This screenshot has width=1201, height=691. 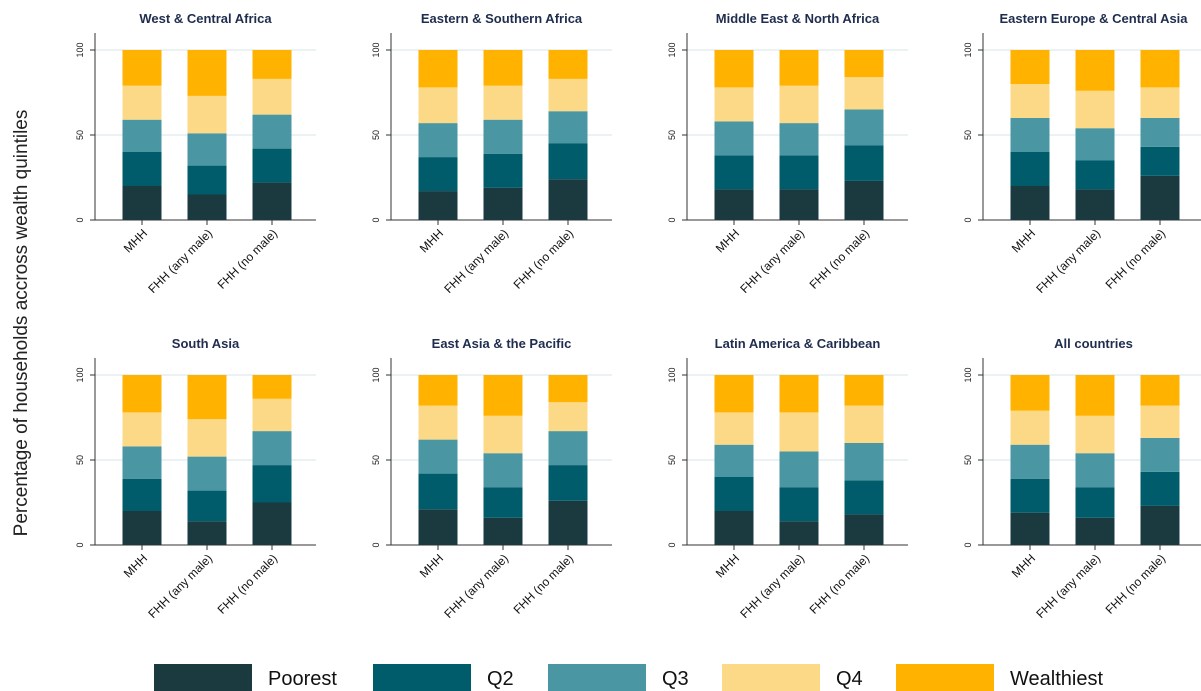 What do you see at coordinates (628, 677) in the screenshot?
I see `chart-legend: Poorest Q2 Q3 Q4 Wealthiest` at bounding box center [628, 677].